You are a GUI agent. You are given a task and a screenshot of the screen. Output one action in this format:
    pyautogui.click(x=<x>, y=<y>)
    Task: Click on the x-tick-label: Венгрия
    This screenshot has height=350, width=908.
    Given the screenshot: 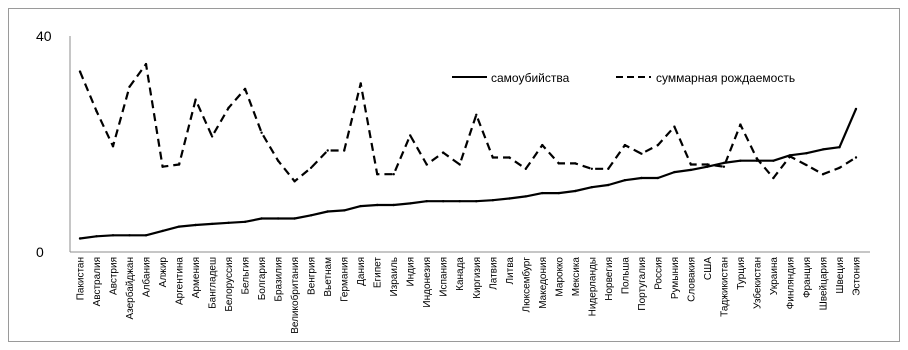 What is the action you would take?
    pyautogui.click(x=312, y=276)
    